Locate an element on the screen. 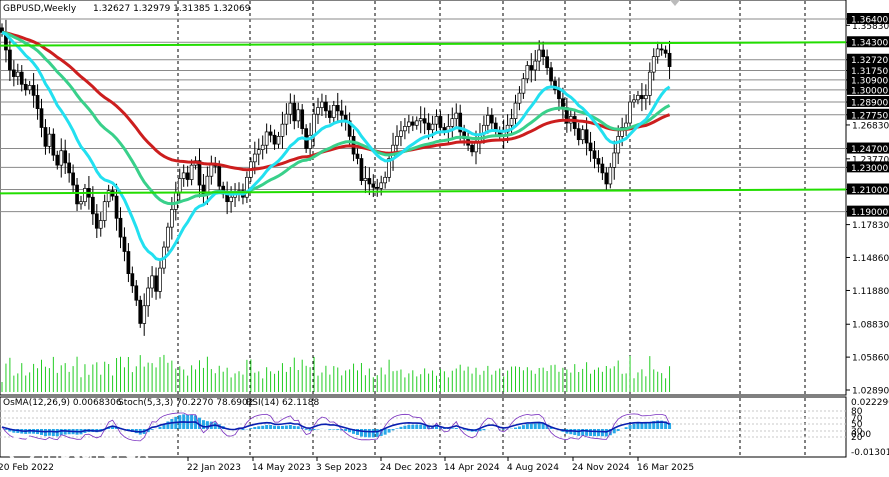 This screenshot has width=889, height=477. price-tag-label: 1.31750 is located at coordinates (869, 72).